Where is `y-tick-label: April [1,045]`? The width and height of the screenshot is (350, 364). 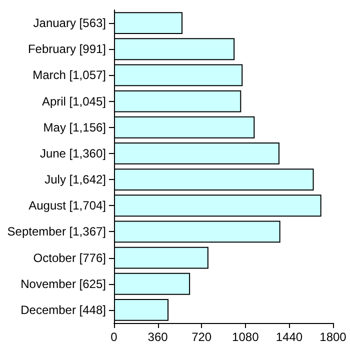 y-tick-label: April [1,045] is located at coordinates (74, 101).